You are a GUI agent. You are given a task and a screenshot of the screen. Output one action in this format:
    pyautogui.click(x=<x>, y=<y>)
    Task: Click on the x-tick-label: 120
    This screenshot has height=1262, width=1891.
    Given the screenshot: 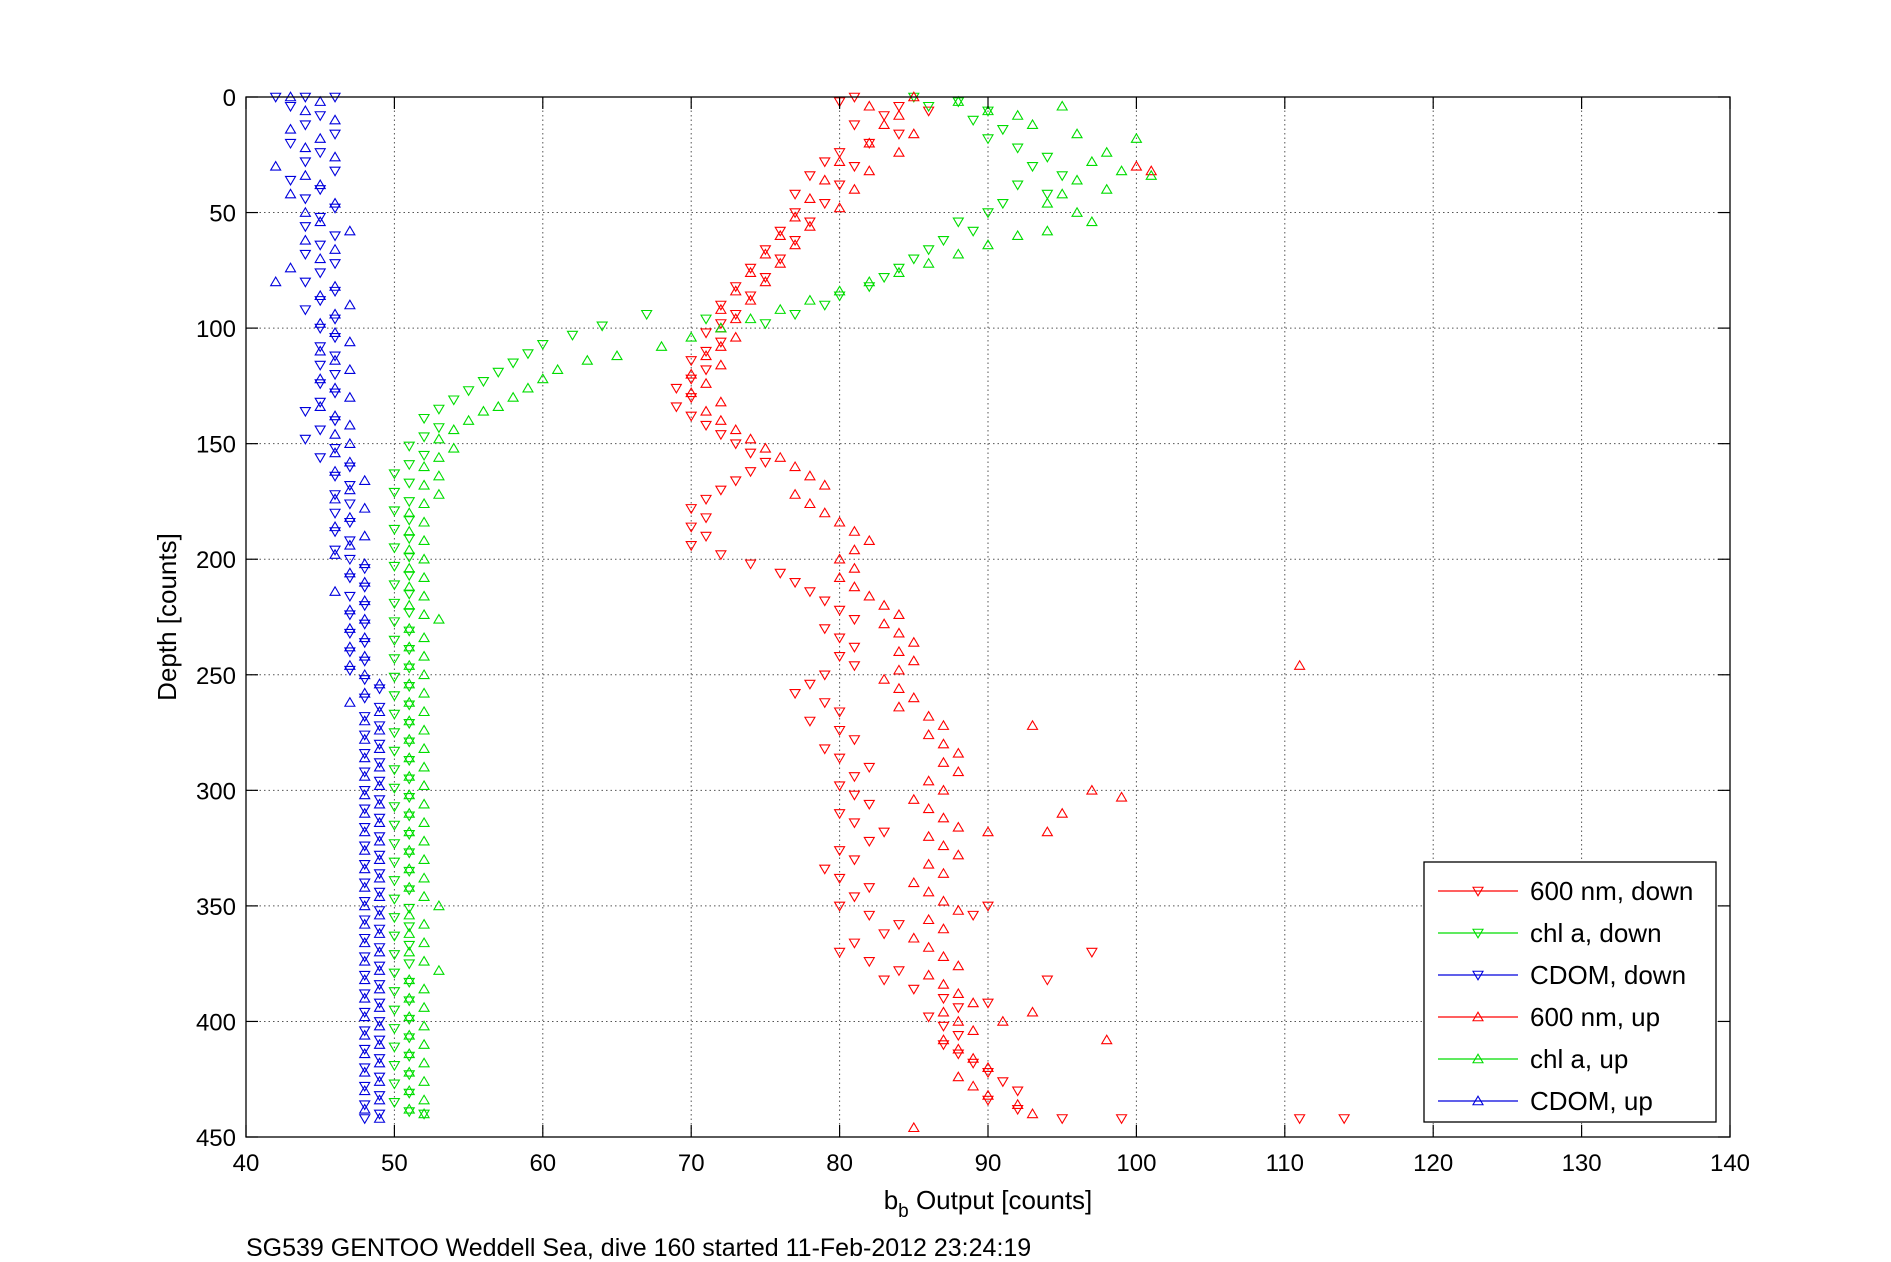 What is the action you would take?
    pyautogui.click(x=1433, y=1163)
    